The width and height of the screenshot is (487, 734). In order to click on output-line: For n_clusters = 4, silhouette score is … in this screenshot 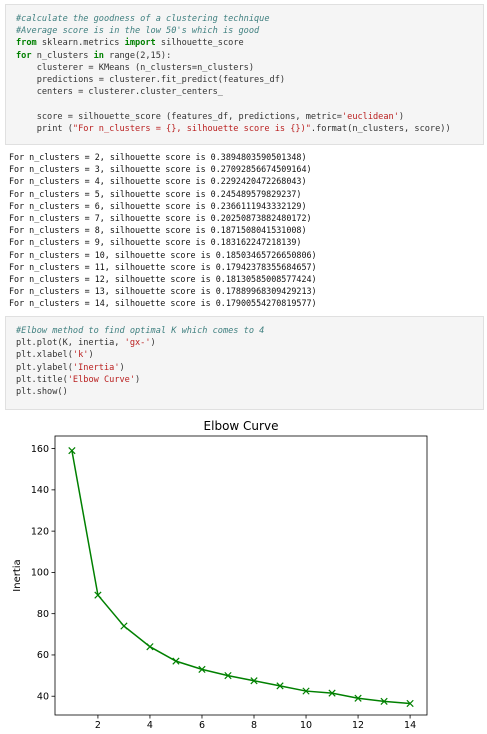, I will do `click(158, 181)`.